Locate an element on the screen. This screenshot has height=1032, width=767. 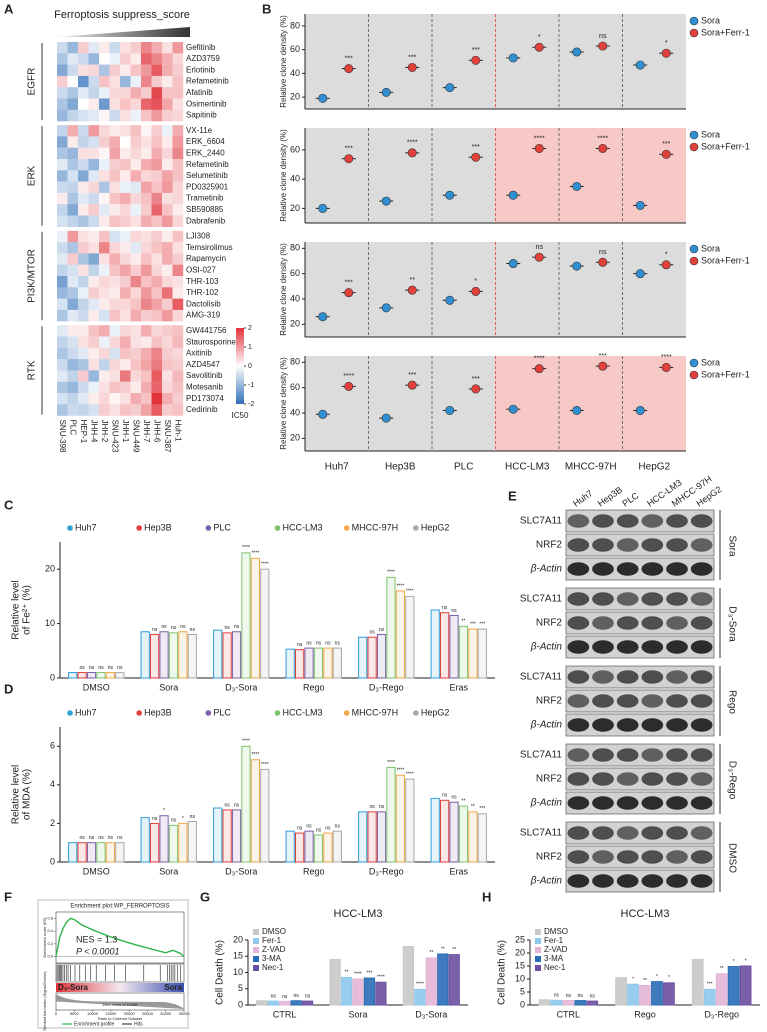
colorbar-label: IC50 is located at coordinates (240, 415).